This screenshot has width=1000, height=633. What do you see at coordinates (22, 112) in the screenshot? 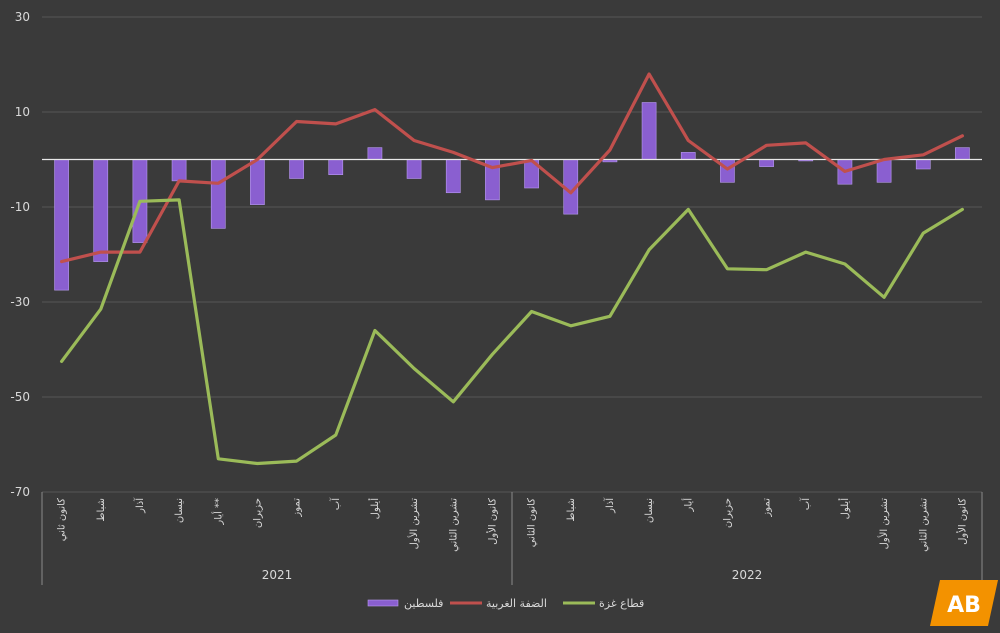
I see `y-tick-label: 10` at bounding box center [22, 112].